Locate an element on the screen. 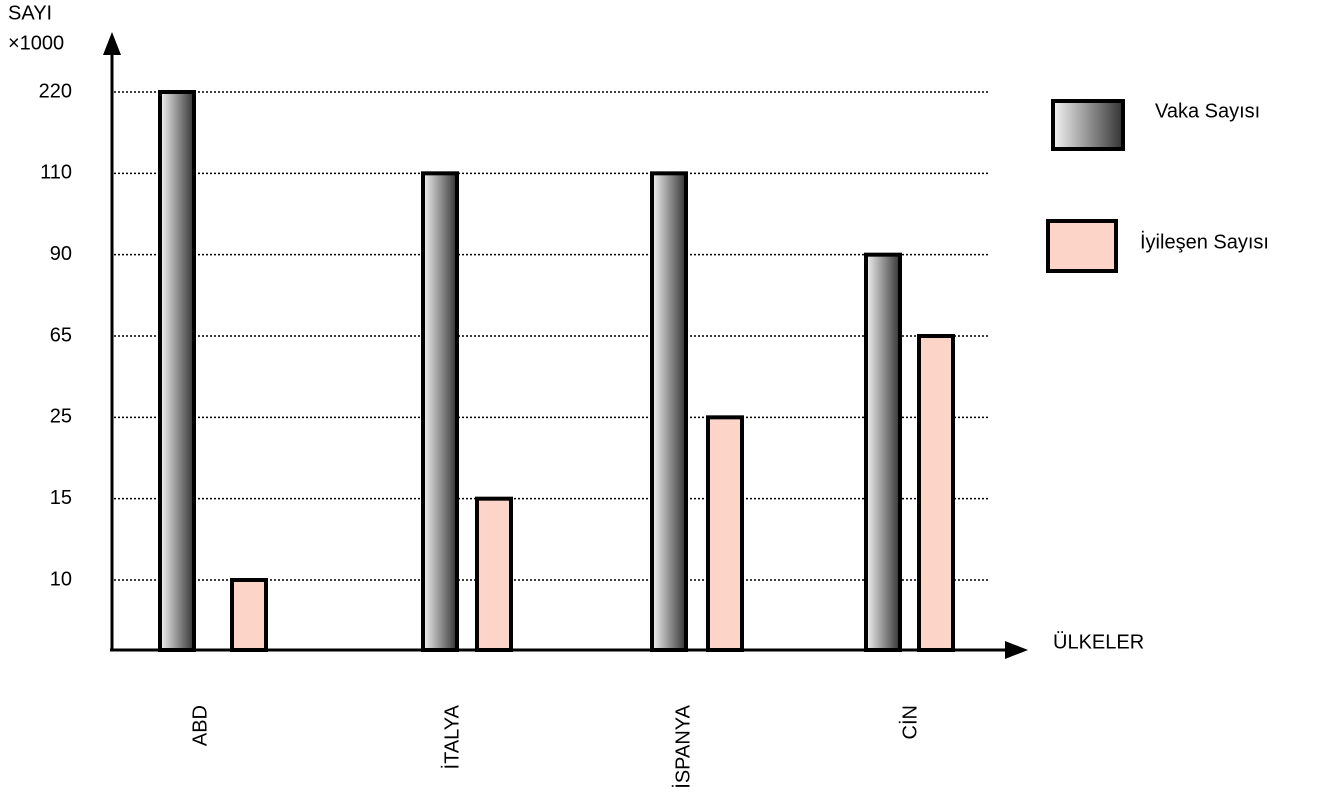 This screenshot has height=805, width=1317. y-axis-label: ×1000 is located at coordinates (36, 43).